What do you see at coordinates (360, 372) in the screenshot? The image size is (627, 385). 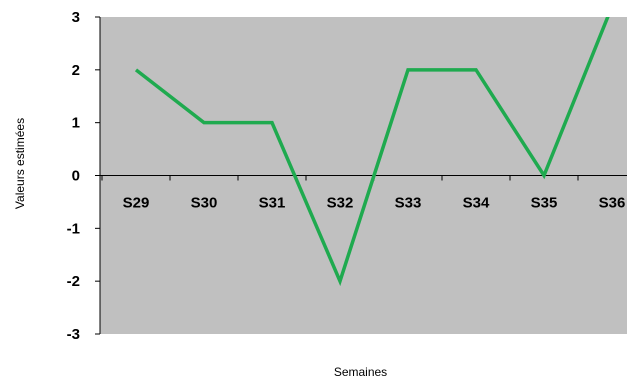 I see `x-axis-title: Semaines` at bounding box center [360, 372].